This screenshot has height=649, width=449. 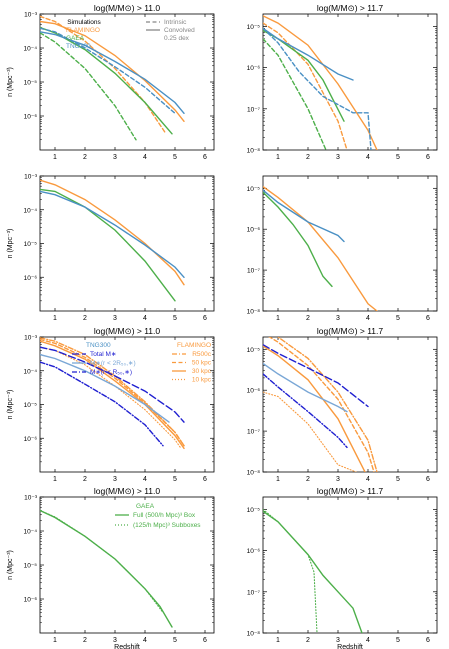 I want to click on legend-label-tng: Total M∗, so click(x=103, y=354).